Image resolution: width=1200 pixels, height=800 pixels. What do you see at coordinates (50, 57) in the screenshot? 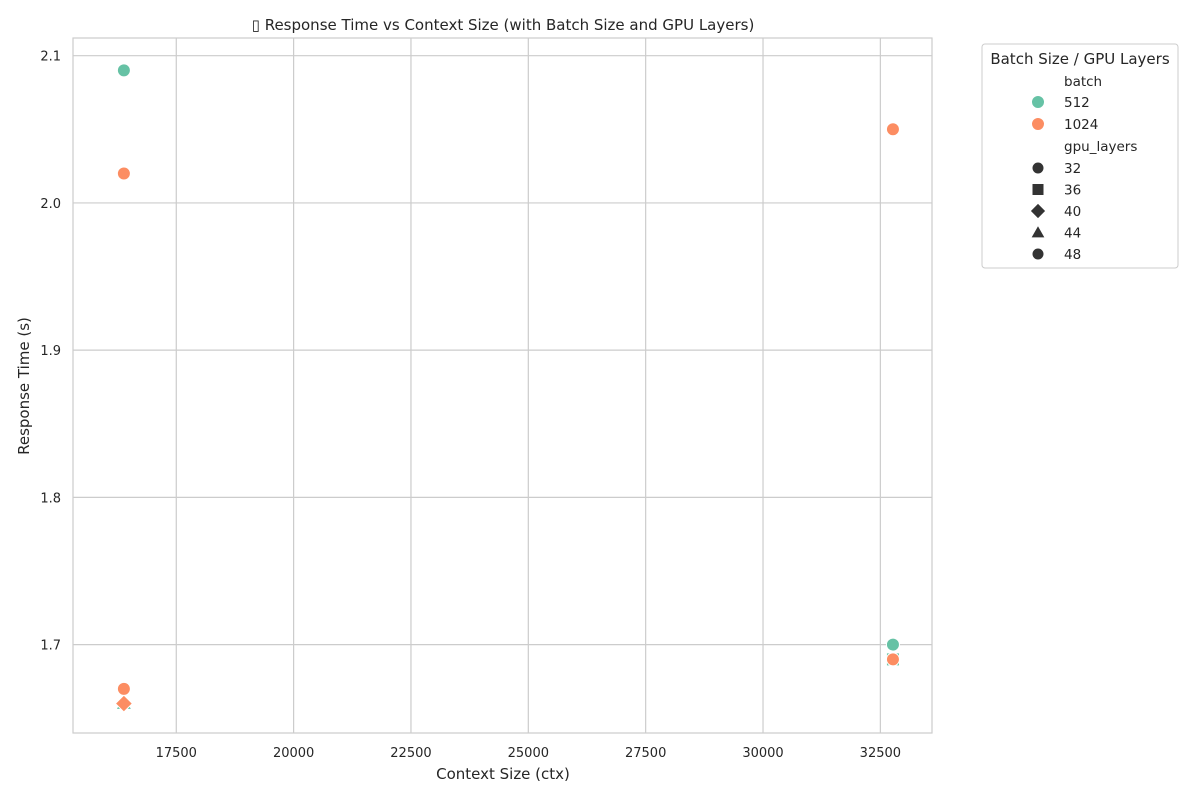
I see `y-tick-label: 2.1` at bounding box center [50, 57].